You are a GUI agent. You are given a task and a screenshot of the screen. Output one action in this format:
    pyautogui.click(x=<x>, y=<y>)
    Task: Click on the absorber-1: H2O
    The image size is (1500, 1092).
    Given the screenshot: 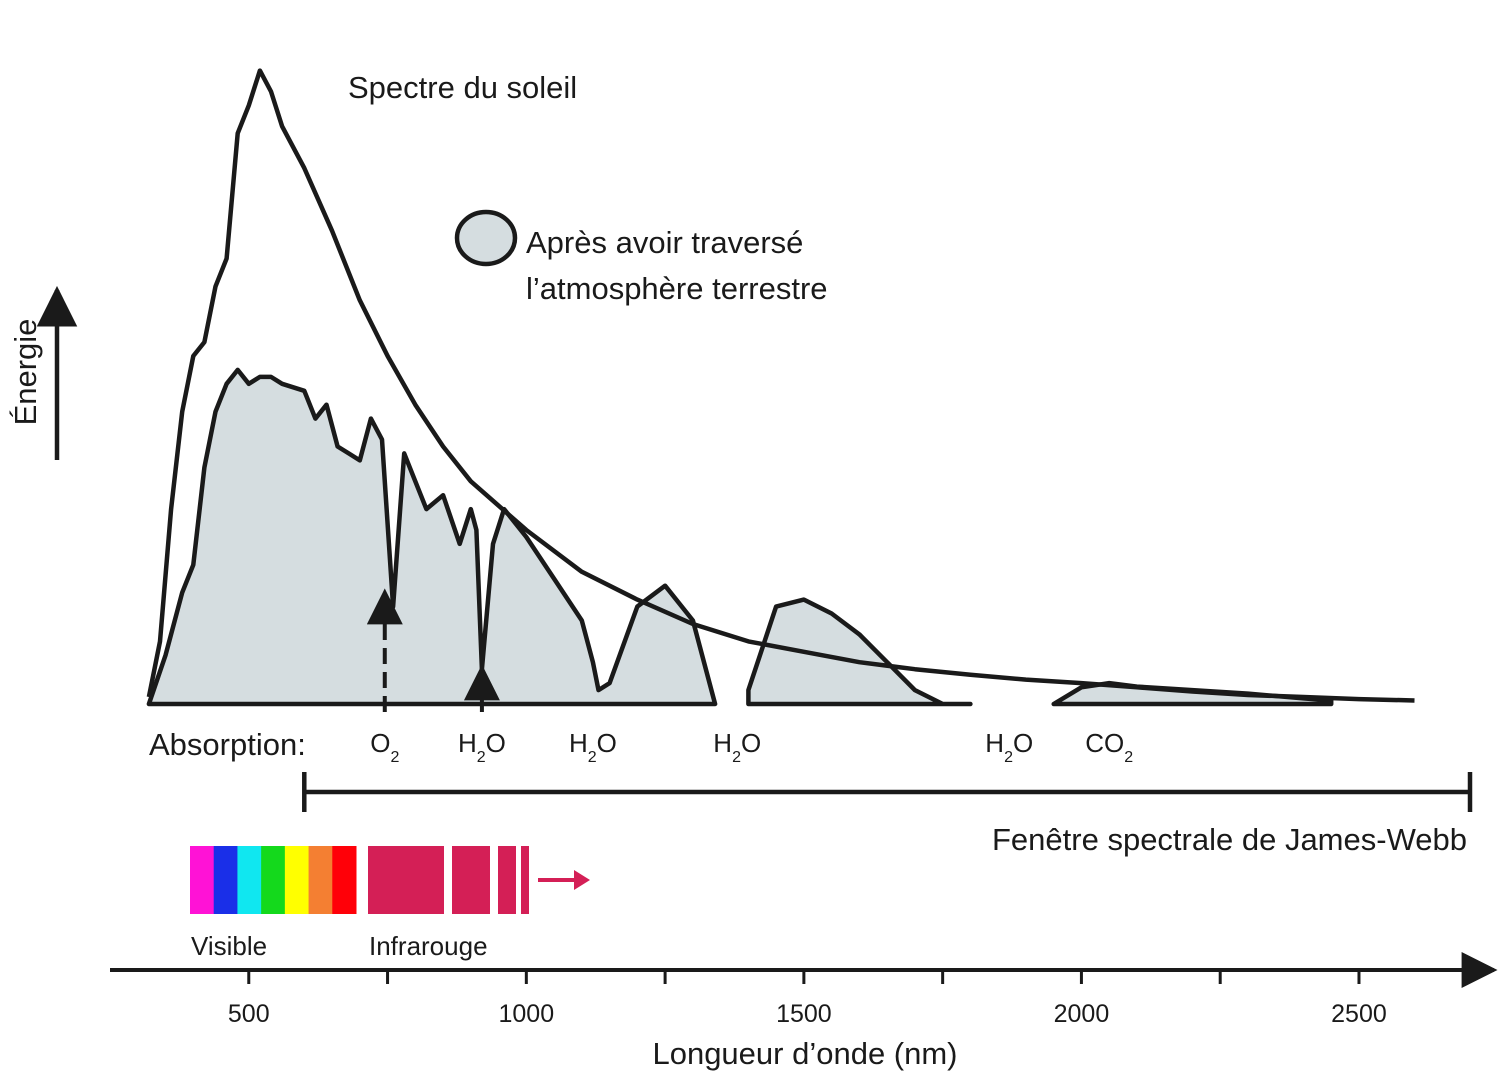 What is the action you would take?
    pyautogui.click(x=482, y=715)
    